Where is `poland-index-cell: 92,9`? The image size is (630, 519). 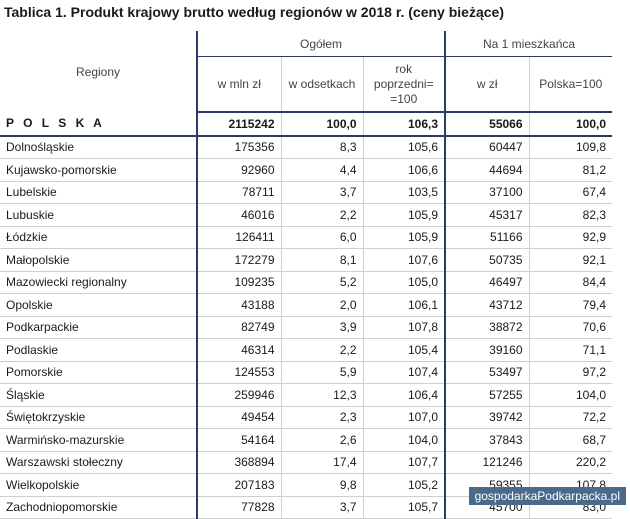 poland-index-cell: 92,9 is located at coordinates (570, 237).